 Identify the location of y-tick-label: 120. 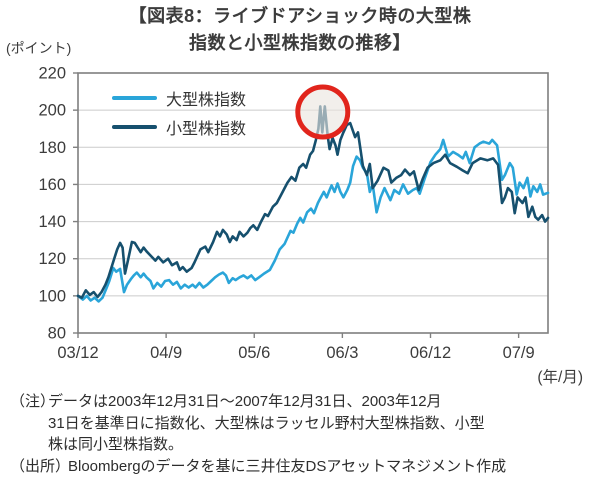
(52, 259).